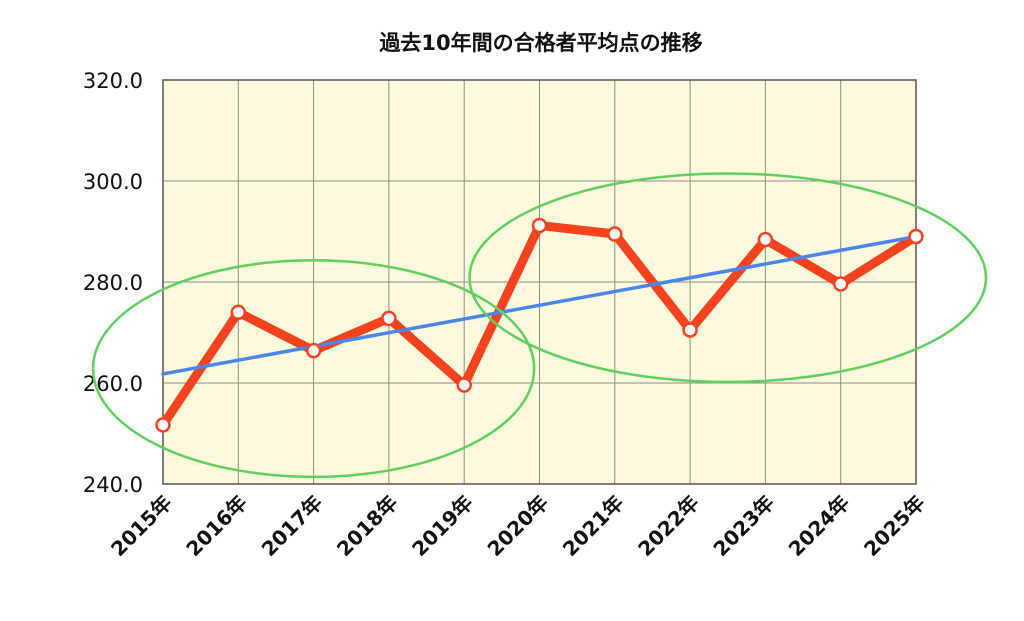 Image resolution: width=1024 pixels, height=621 pixels. I want to click on y-tick-label: 280.0, so click(113, 283).